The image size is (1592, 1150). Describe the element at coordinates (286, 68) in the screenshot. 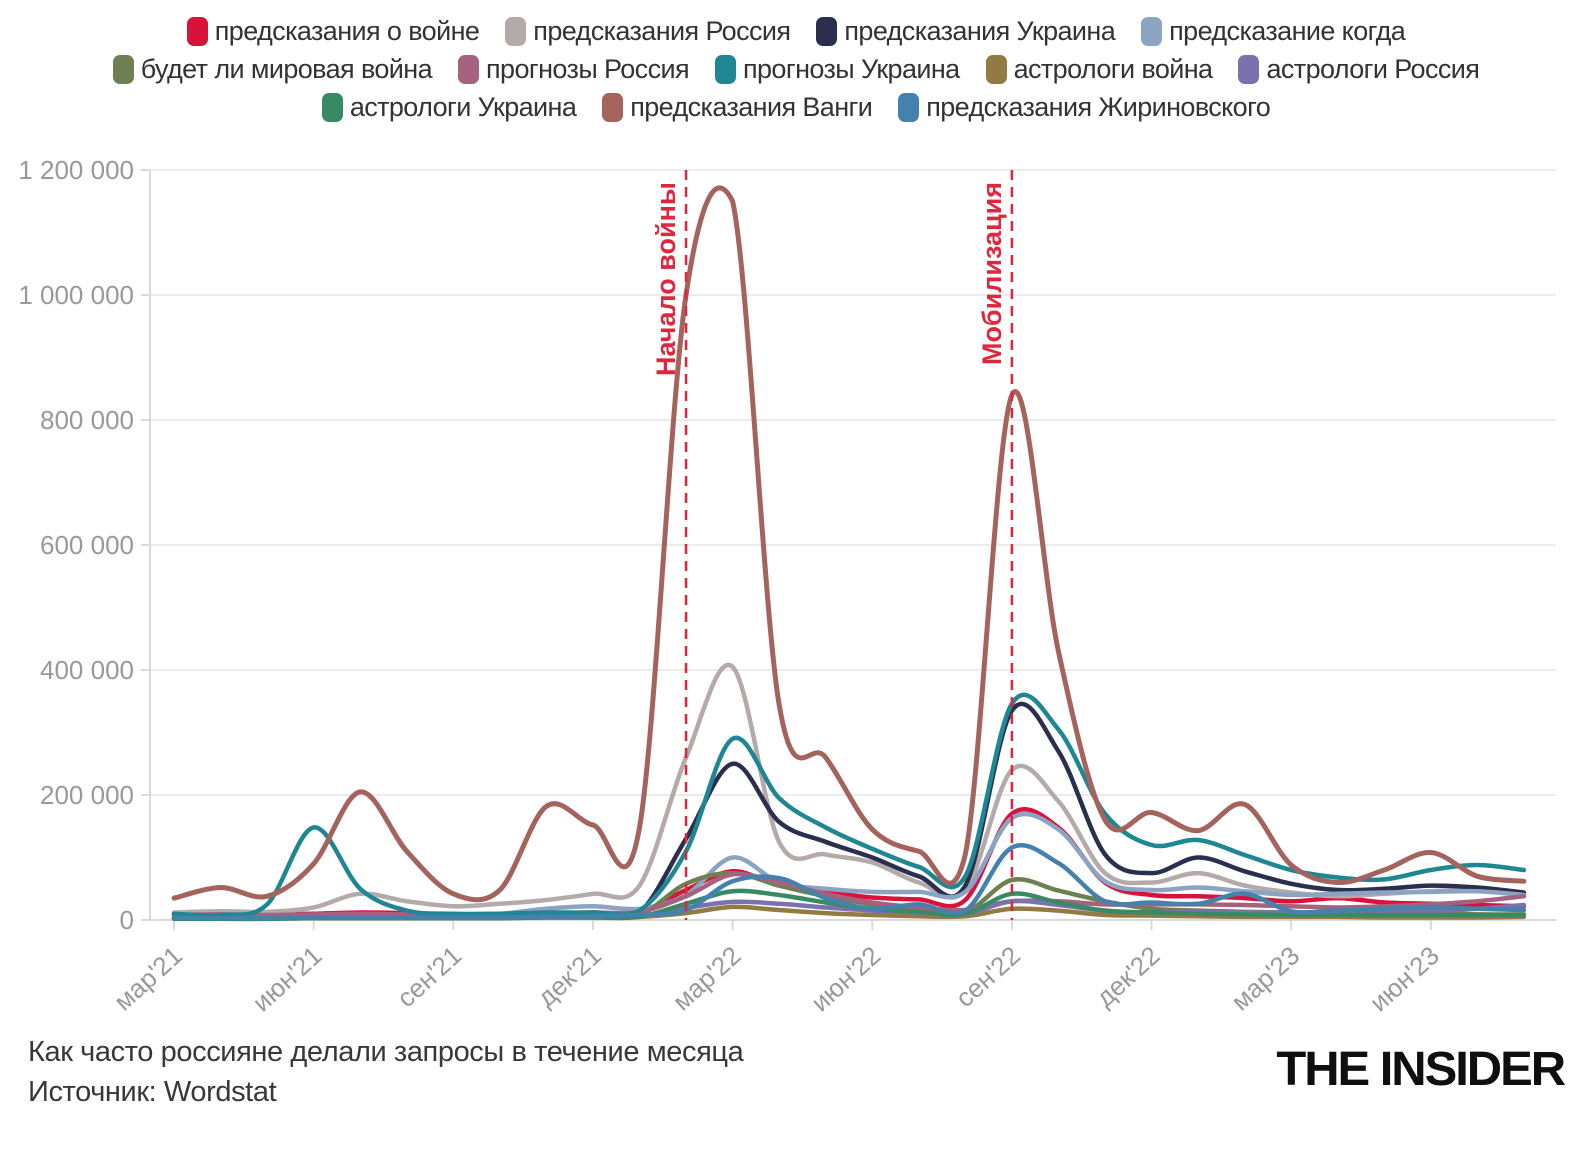

I see `legend-label: будет ли мировая война` at that location.